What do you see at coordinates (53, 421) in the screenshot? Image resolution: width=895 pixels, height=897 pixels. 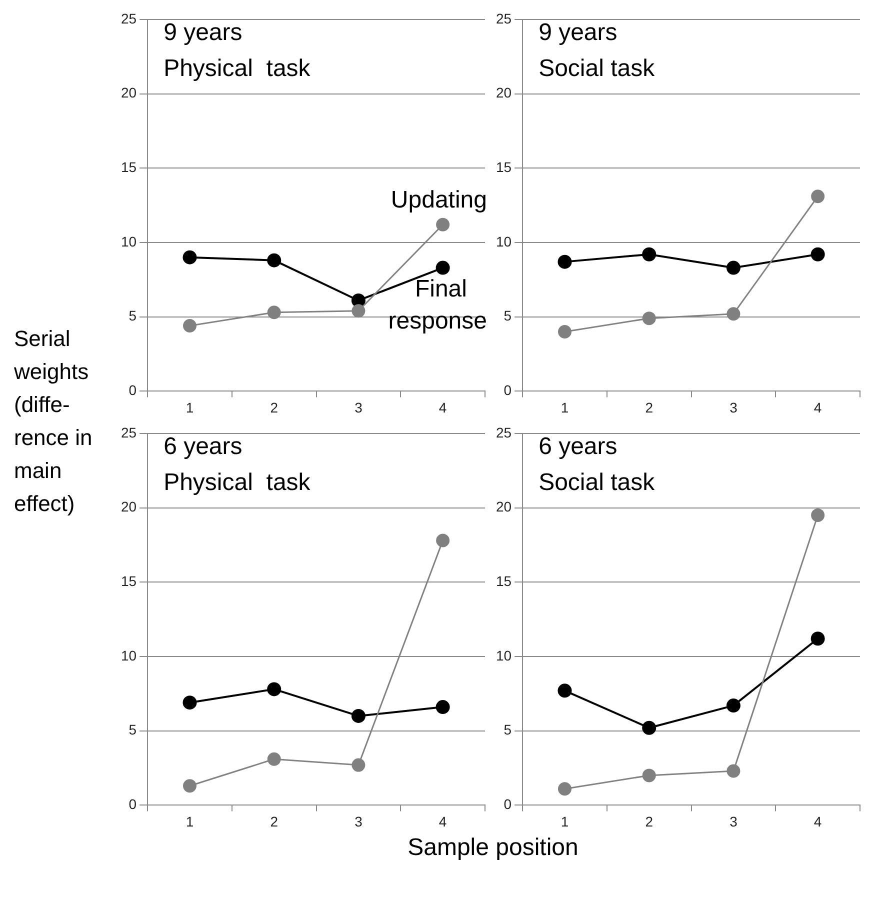 I see `y-axis-title: Serial weights (diffe-rence in main effect)` at bounding box center [53, 421].